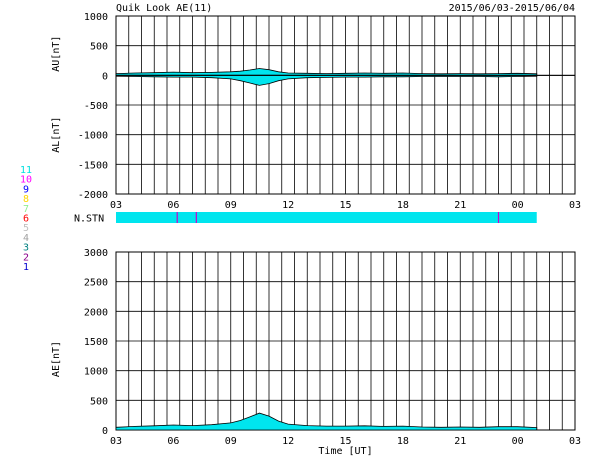 This screenshot has width=590, height=464. I want to click on ae-xtick-label: 00, so click(518, 441).